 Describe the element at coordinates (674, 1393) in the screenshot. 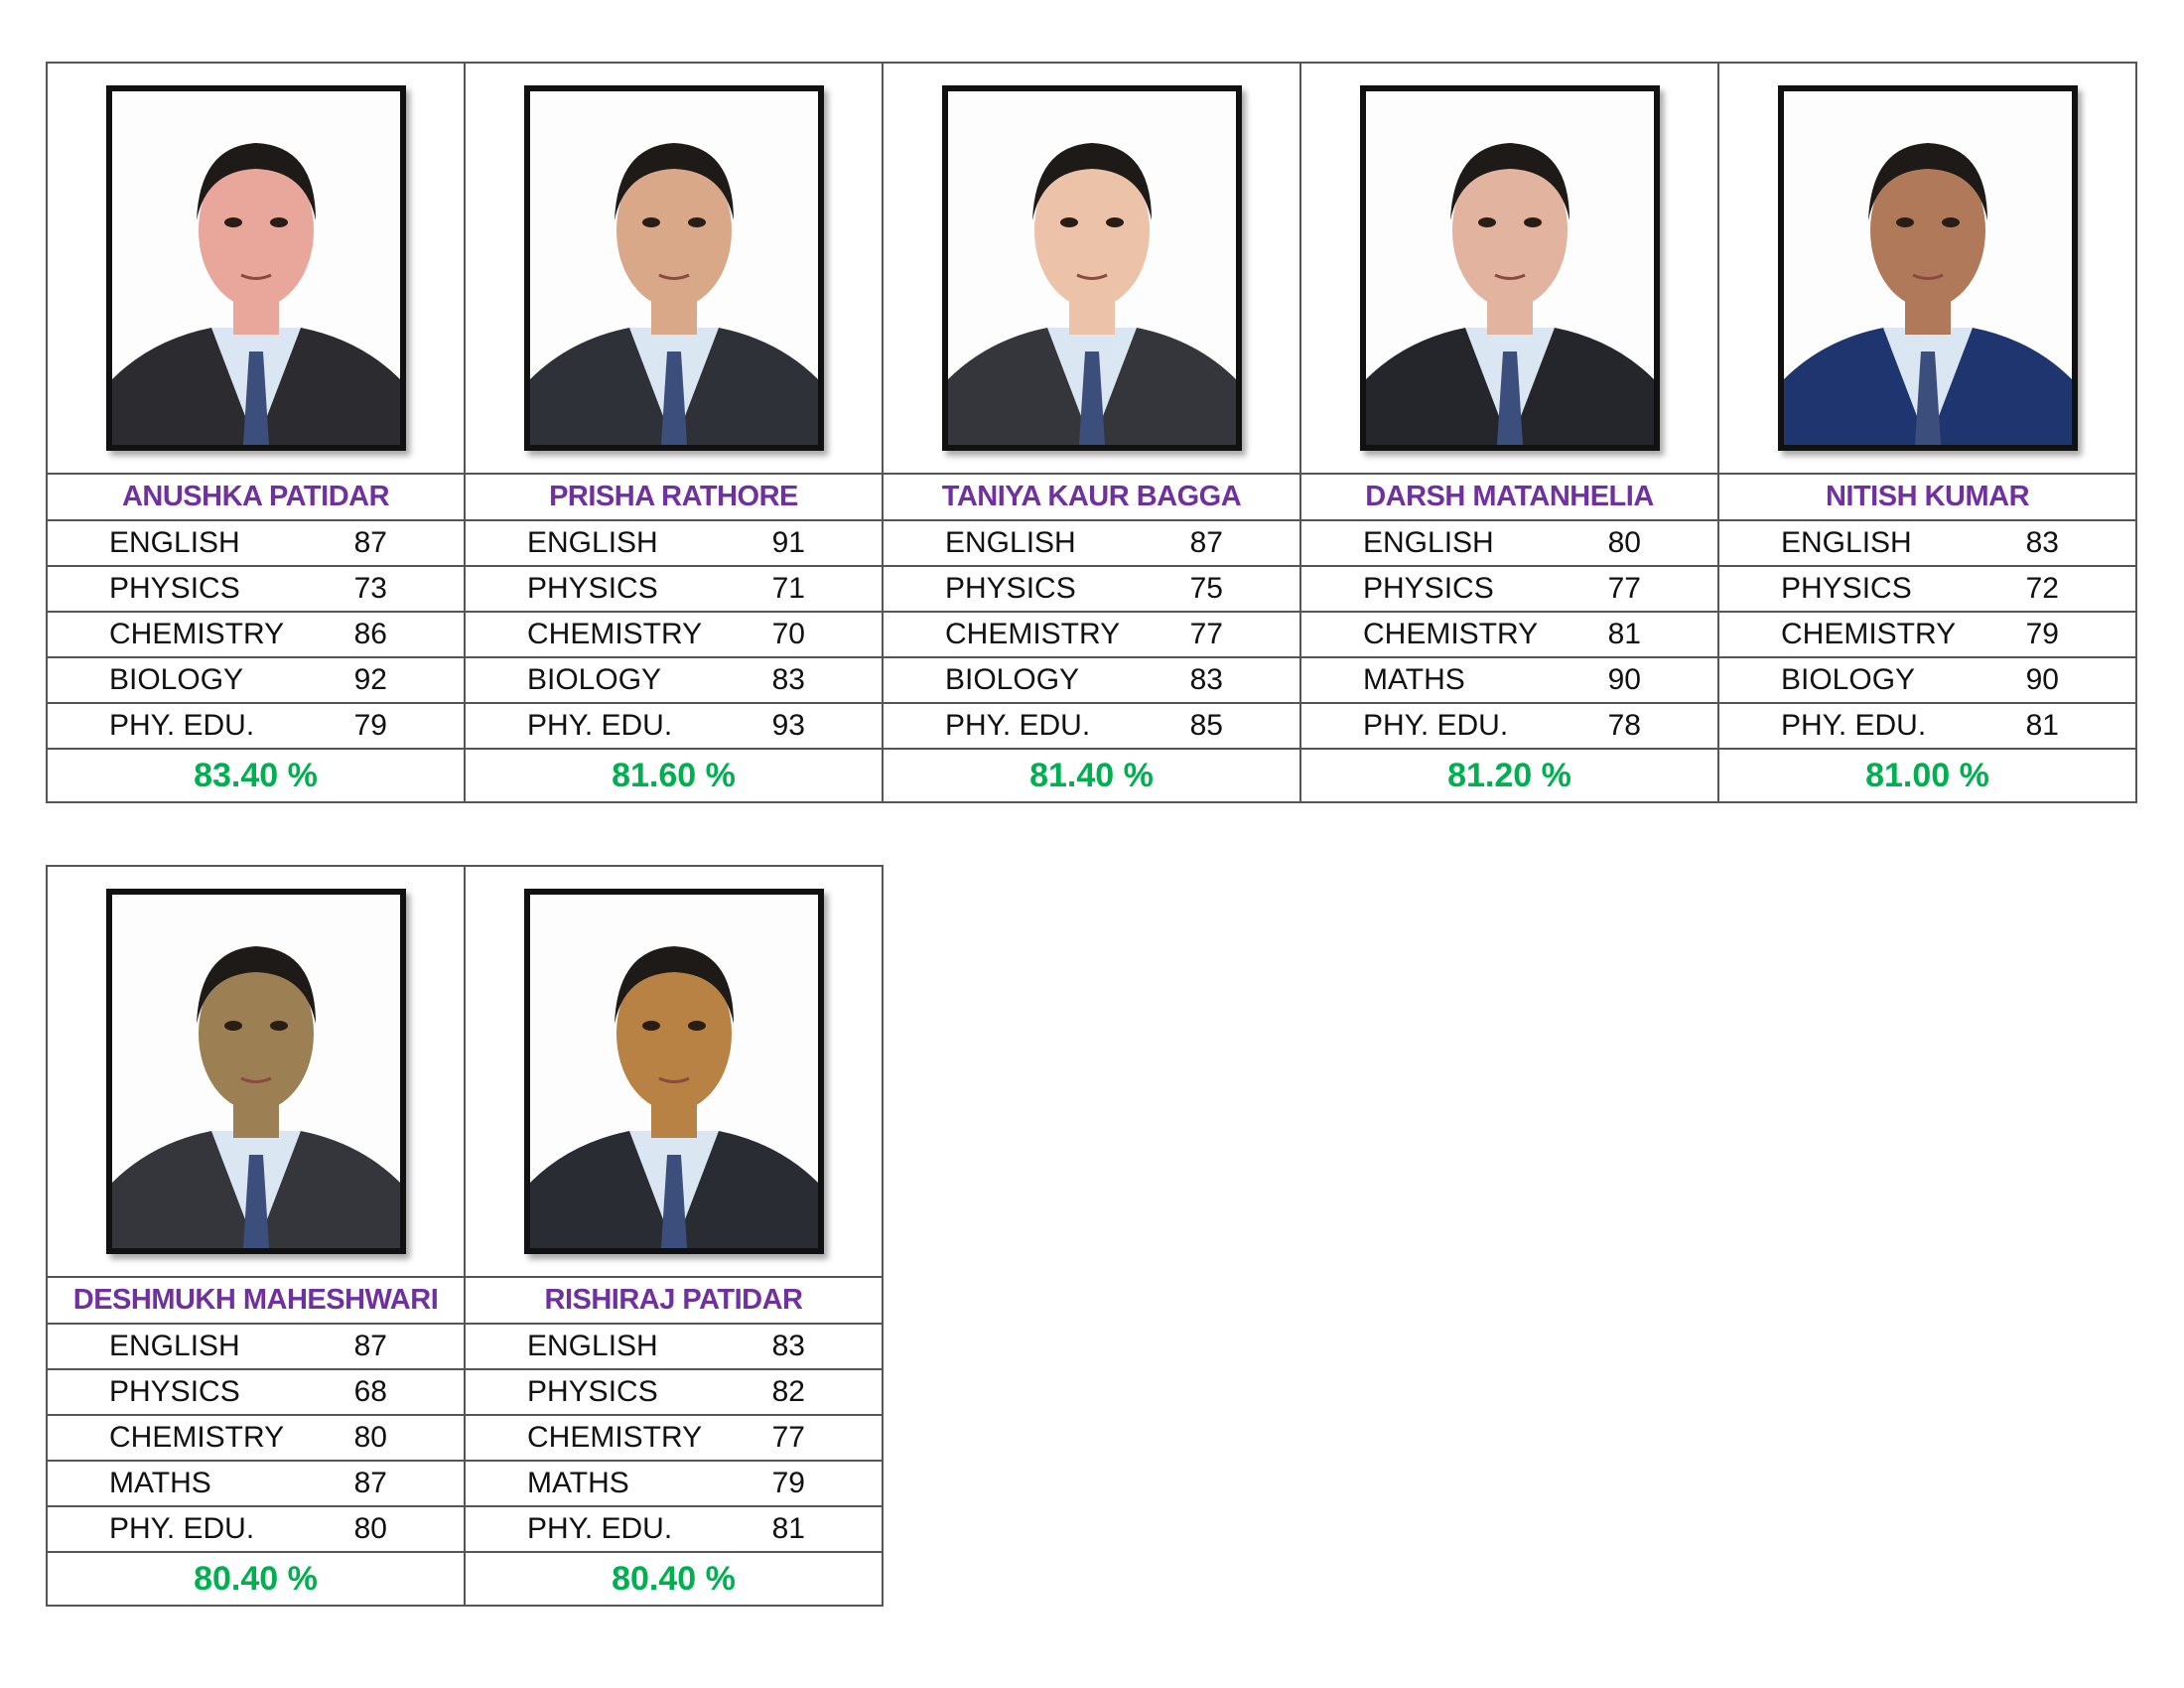

I see `subject-row: PHYSICS 82` at that location.